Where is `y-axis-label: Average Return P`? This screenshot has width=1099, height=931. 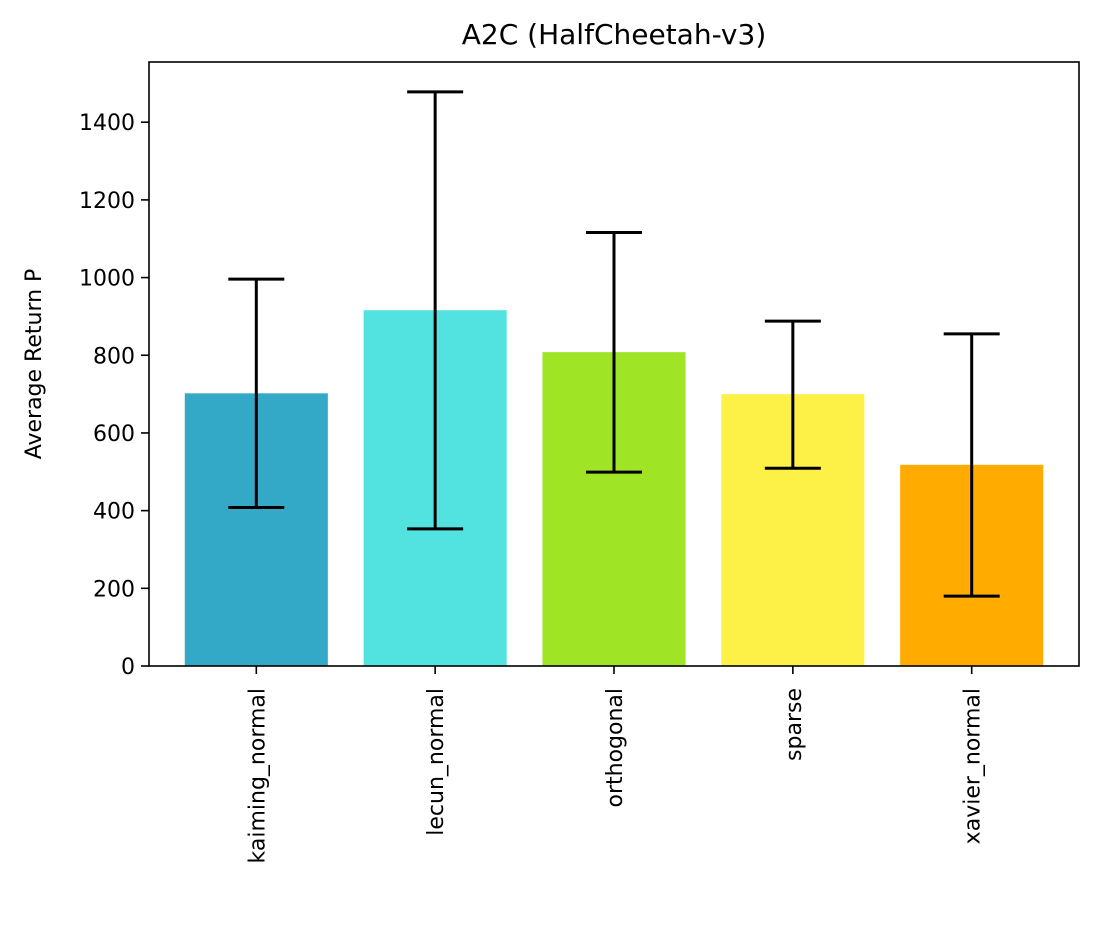 y-axis-label: Average Return P is located at coordinates (34, 364).